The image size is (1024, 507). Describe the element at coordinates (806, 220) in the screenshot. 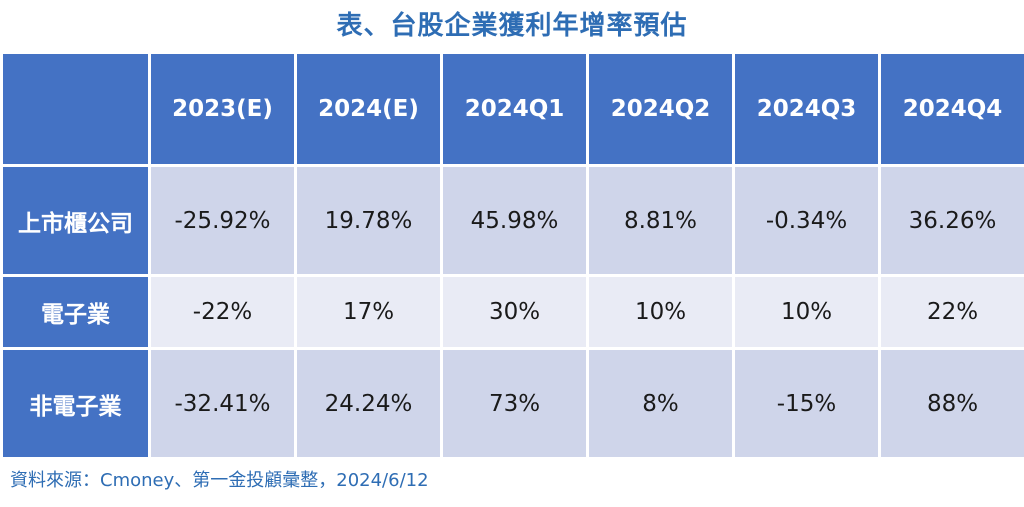

I see `table-cell: -0.34%` at that location.